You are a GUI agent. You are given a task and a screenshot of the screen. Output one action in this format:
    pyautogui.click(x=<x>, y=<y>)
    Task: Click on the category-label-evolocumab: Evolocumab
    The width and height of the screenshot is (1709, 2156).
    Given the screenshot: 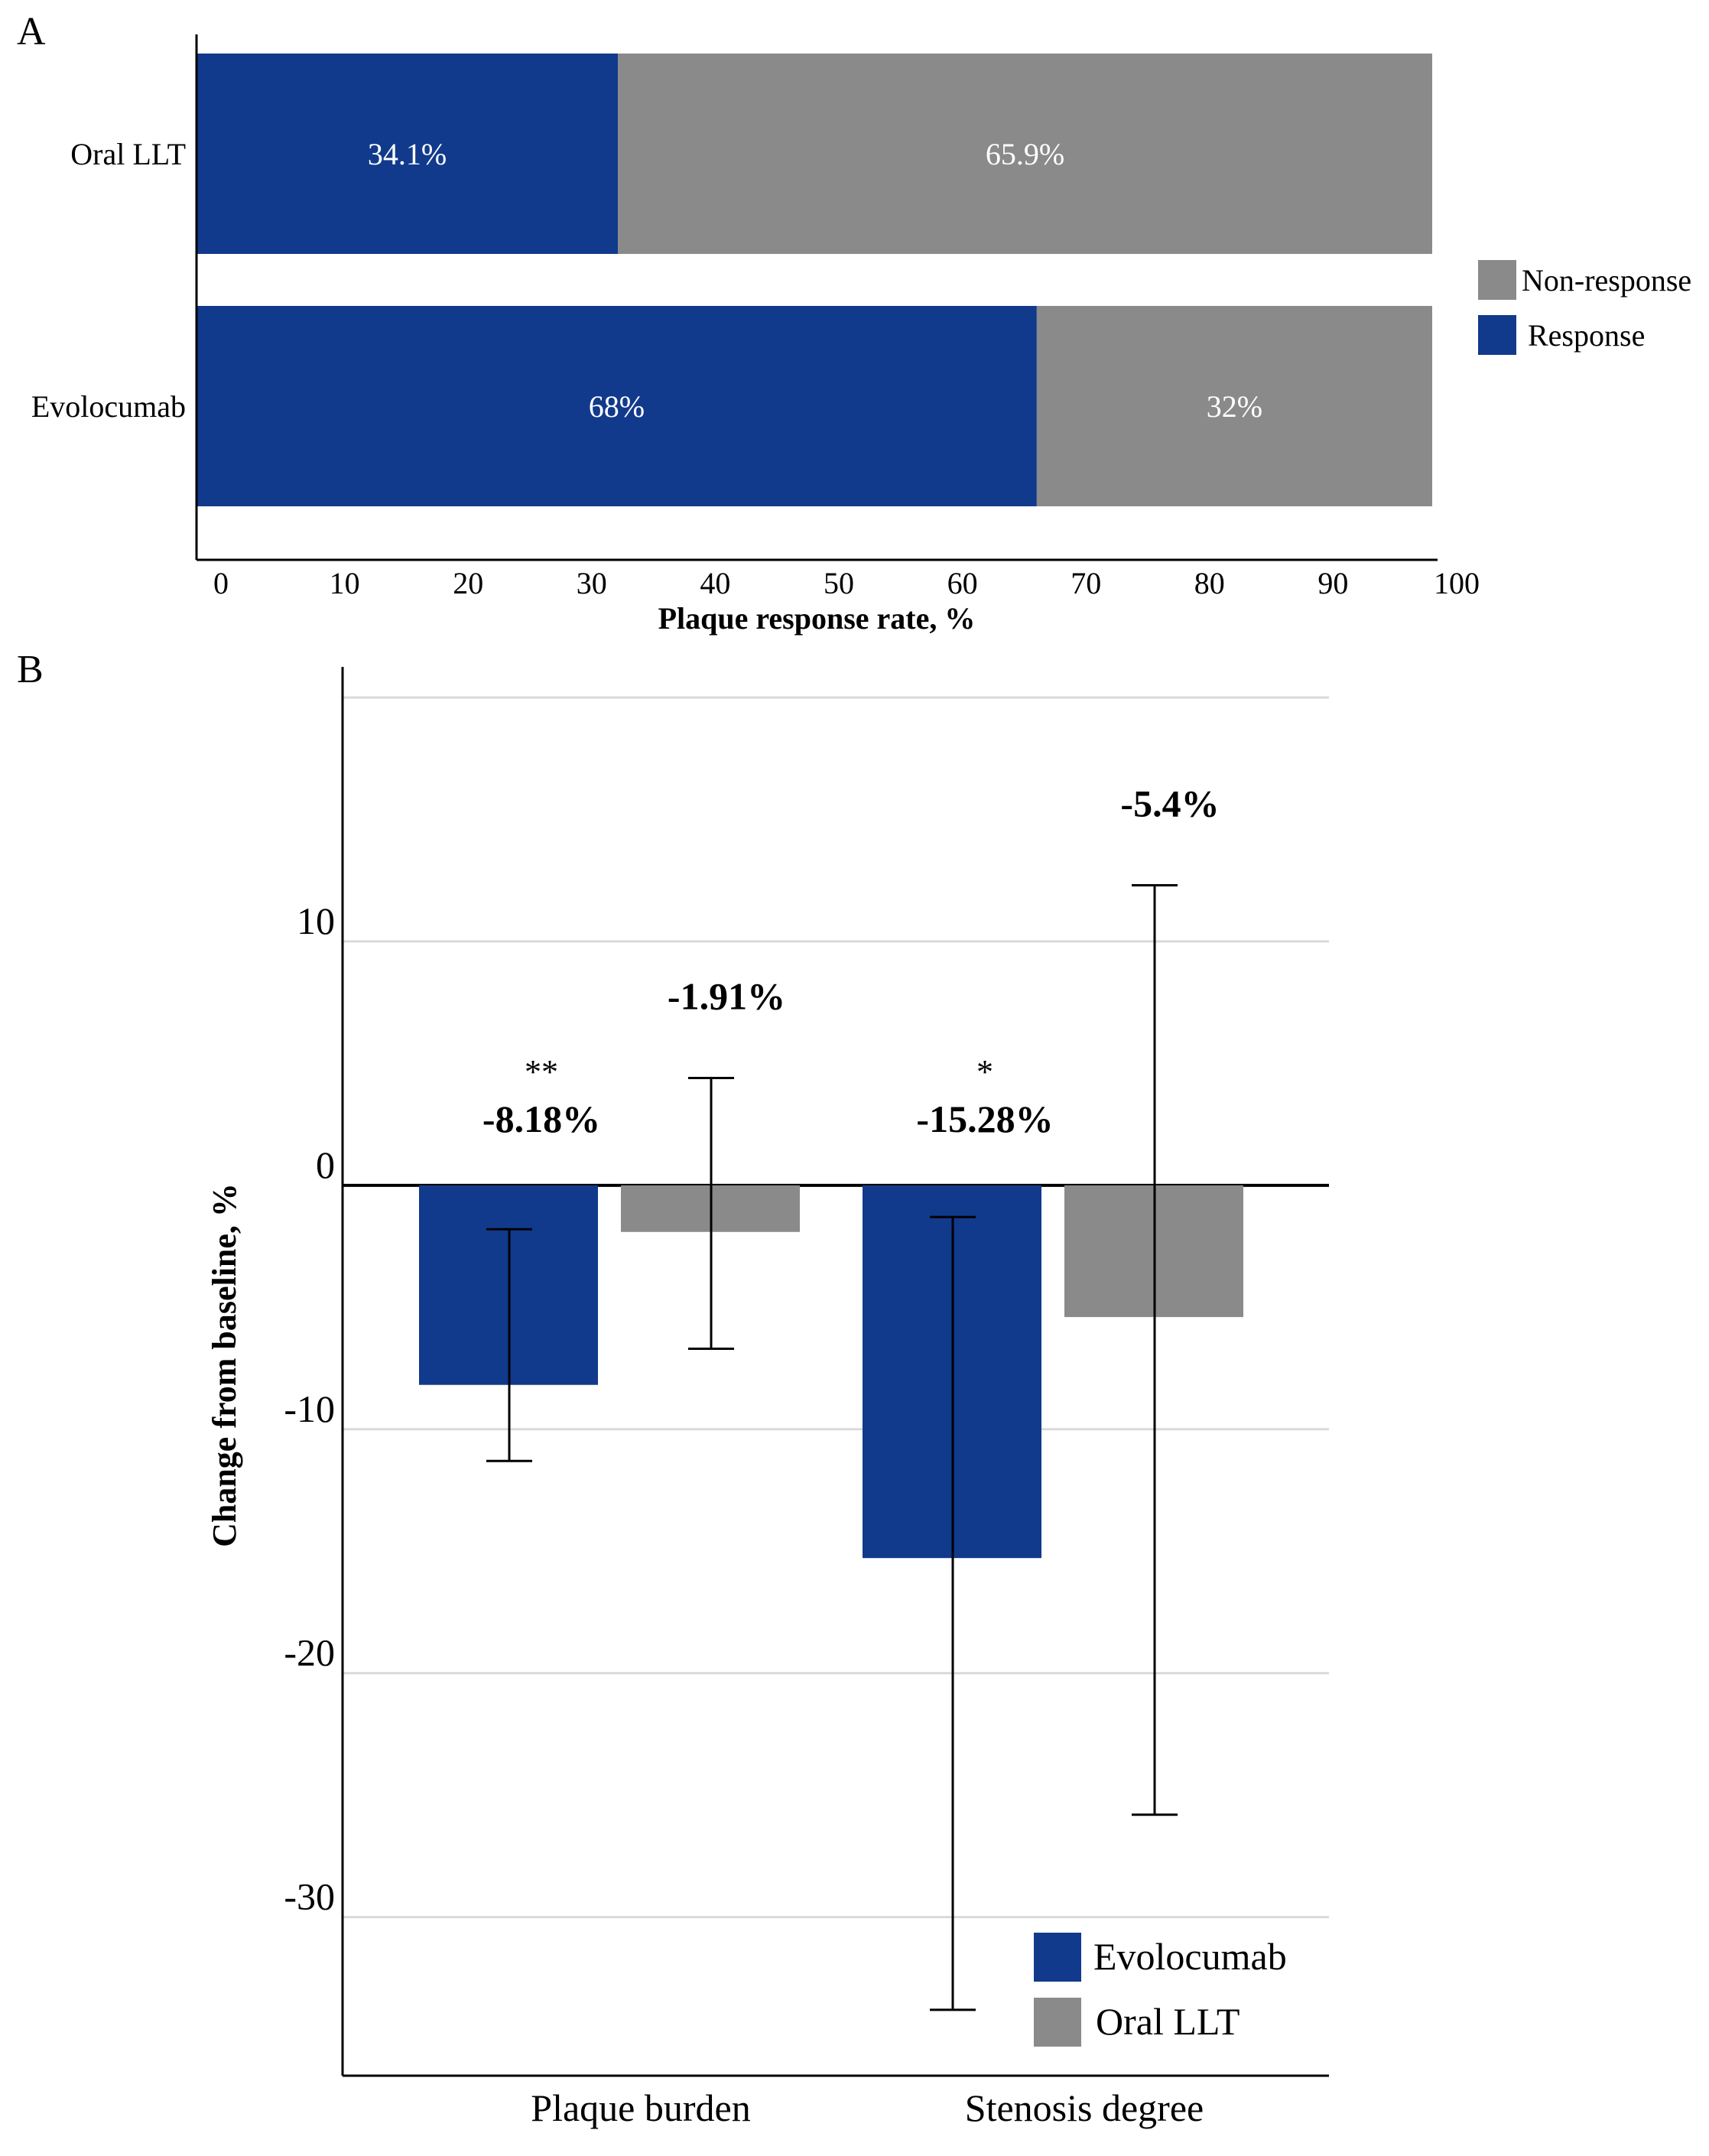 What is the action you would take?
    pyautogui.click(x=109, y=406)
    